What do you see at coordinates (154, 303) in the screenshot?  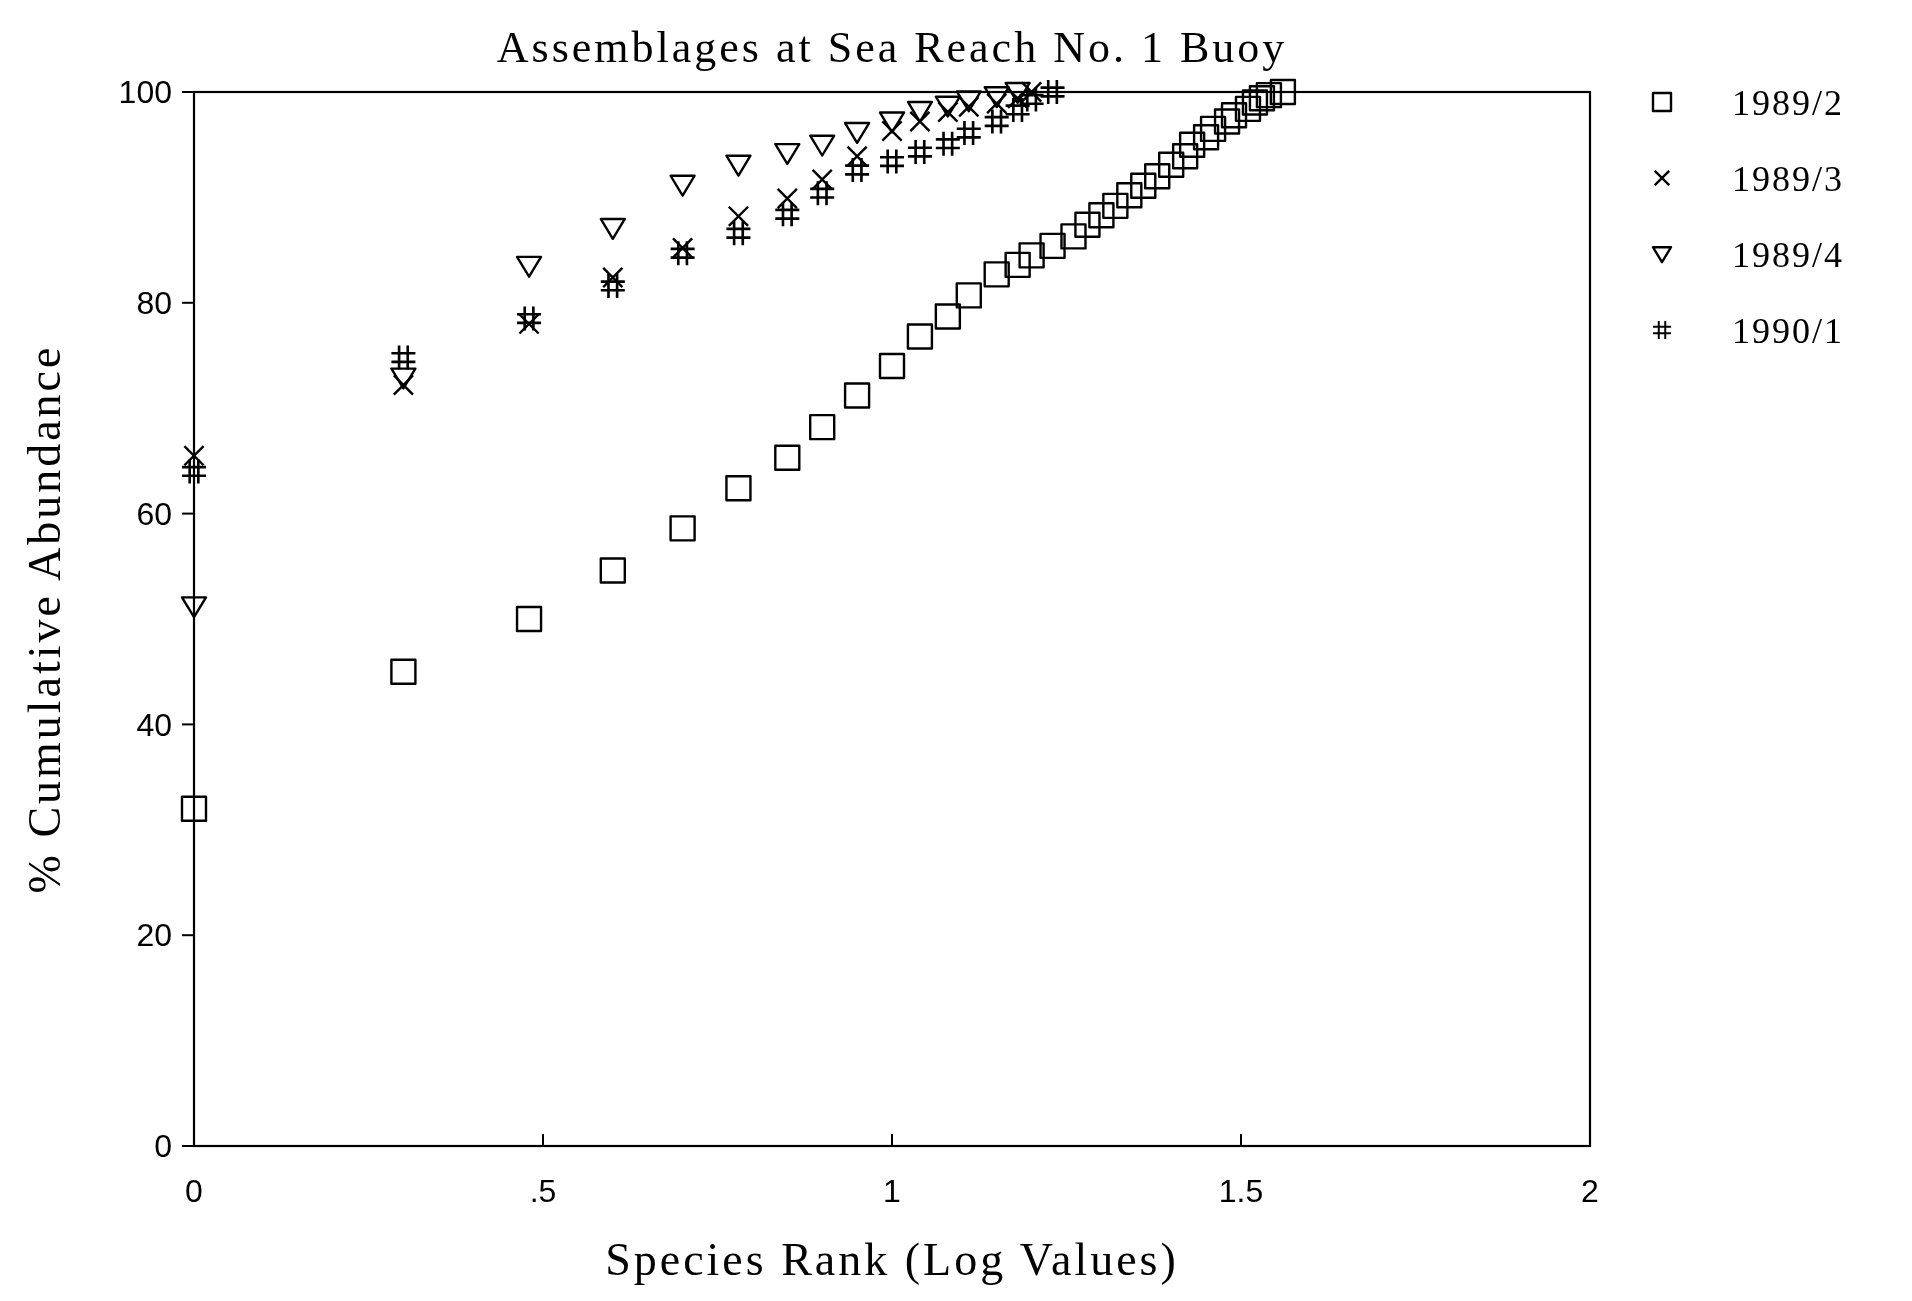 I see `y-tick-label: 80` at bounding box center [154, 303].